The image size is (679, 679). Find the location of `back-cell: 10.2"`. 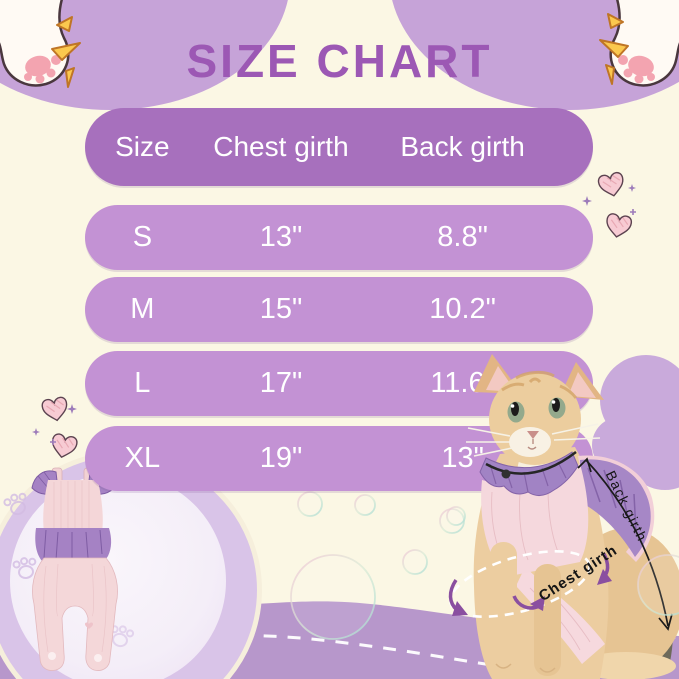

back-cell: 10.2" is located at coordinates (462, 309).